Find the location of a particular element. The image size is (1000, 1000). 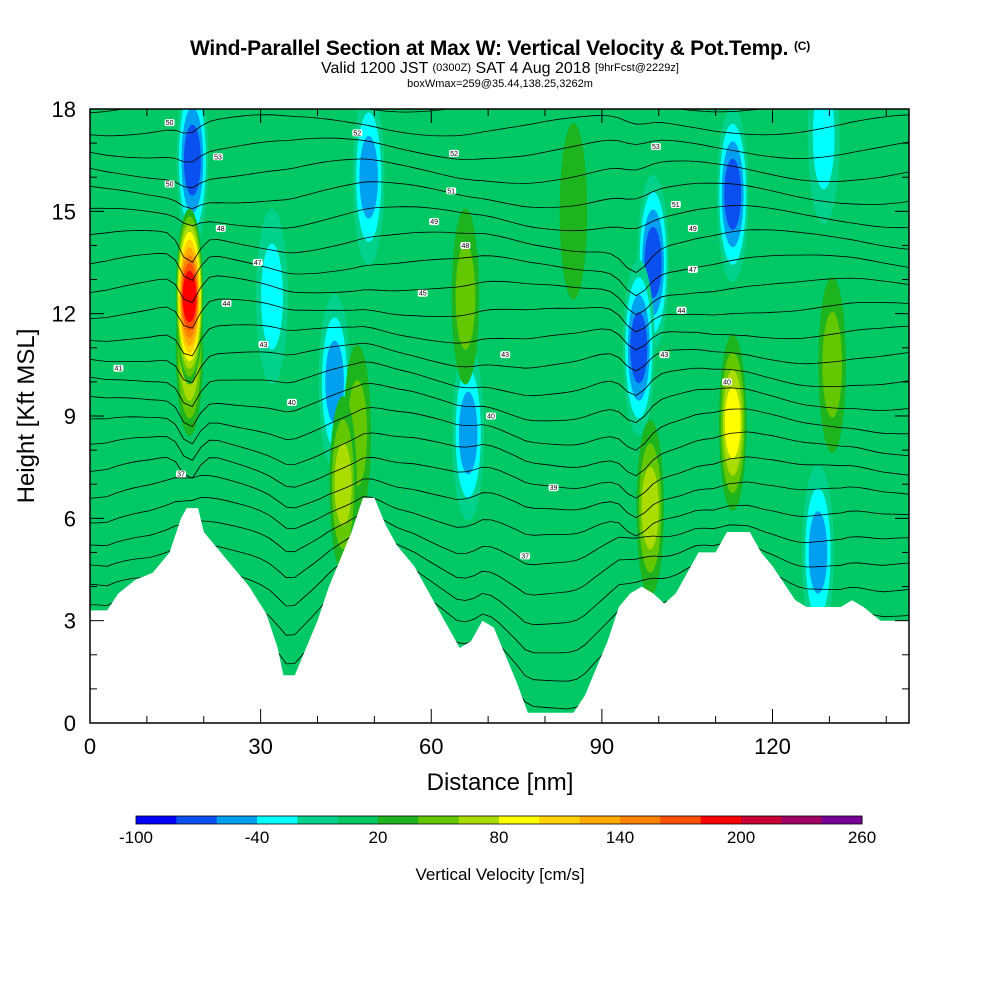

contour-label-10: 52 is located at coordinates (357, 133).